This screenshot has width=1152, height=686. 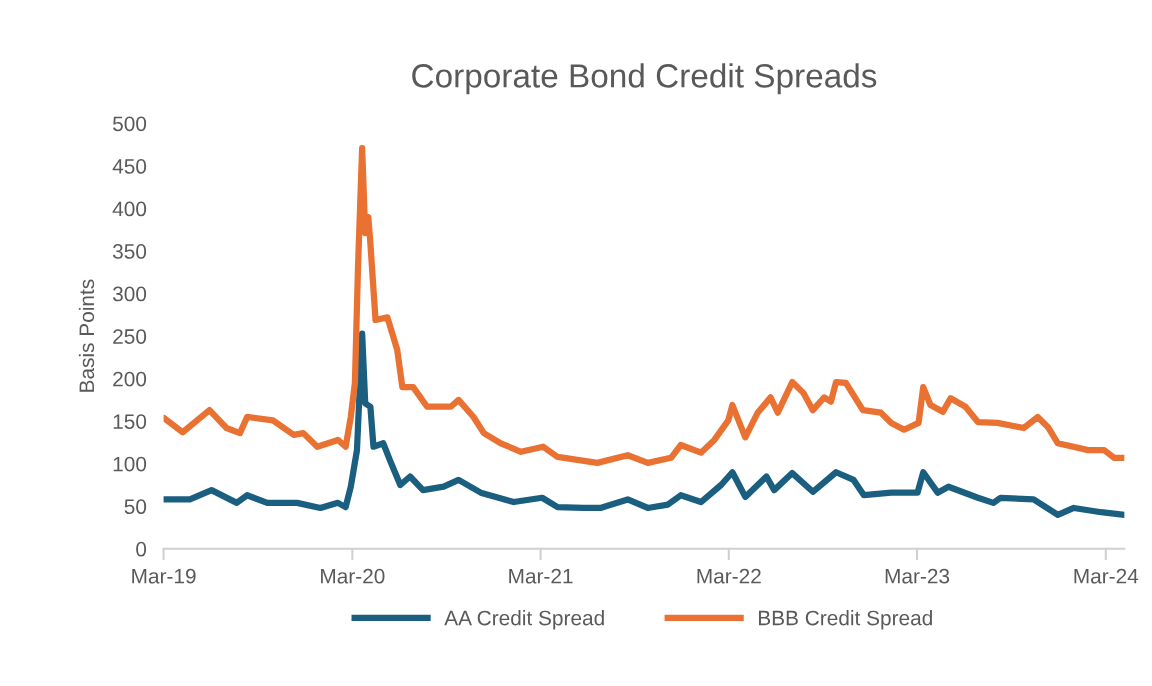 I want to click on y-tick-label: 500, so click(x=129, y=124).